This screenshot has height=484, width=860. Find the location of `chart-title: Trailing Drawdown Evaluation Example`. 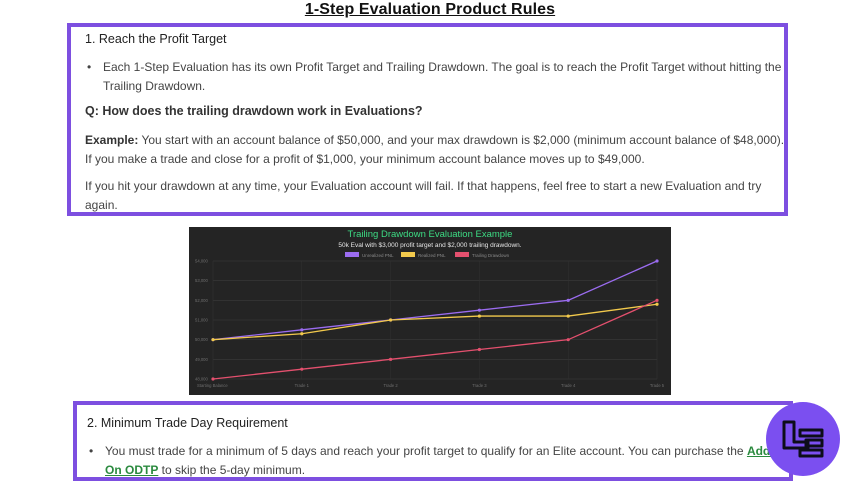

chart-title: Trailing Drawdown Evaluation Example is located at coordinates (430, 234).